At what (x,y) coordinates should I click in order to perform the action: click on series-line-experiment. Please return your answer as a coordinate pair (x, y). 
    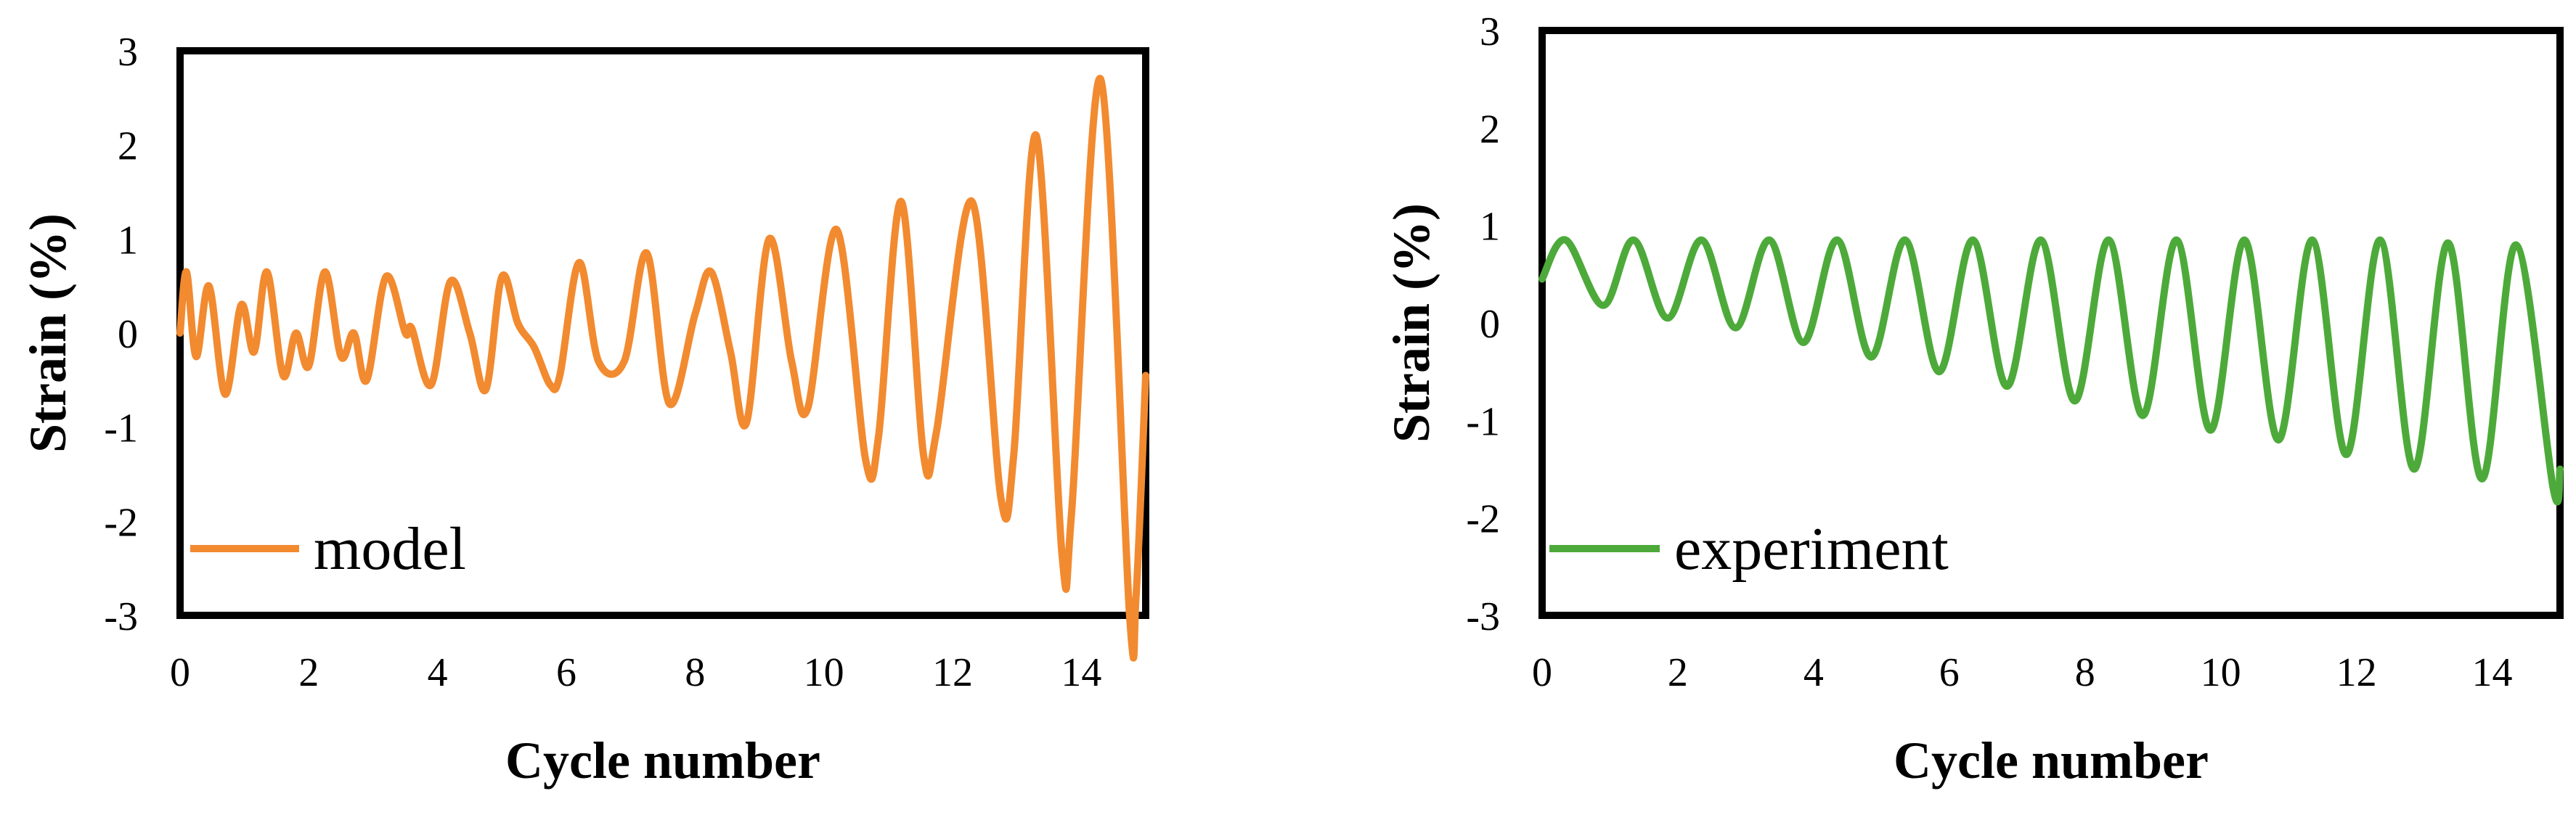
    Looking at the image, I should click on (2051, 371).